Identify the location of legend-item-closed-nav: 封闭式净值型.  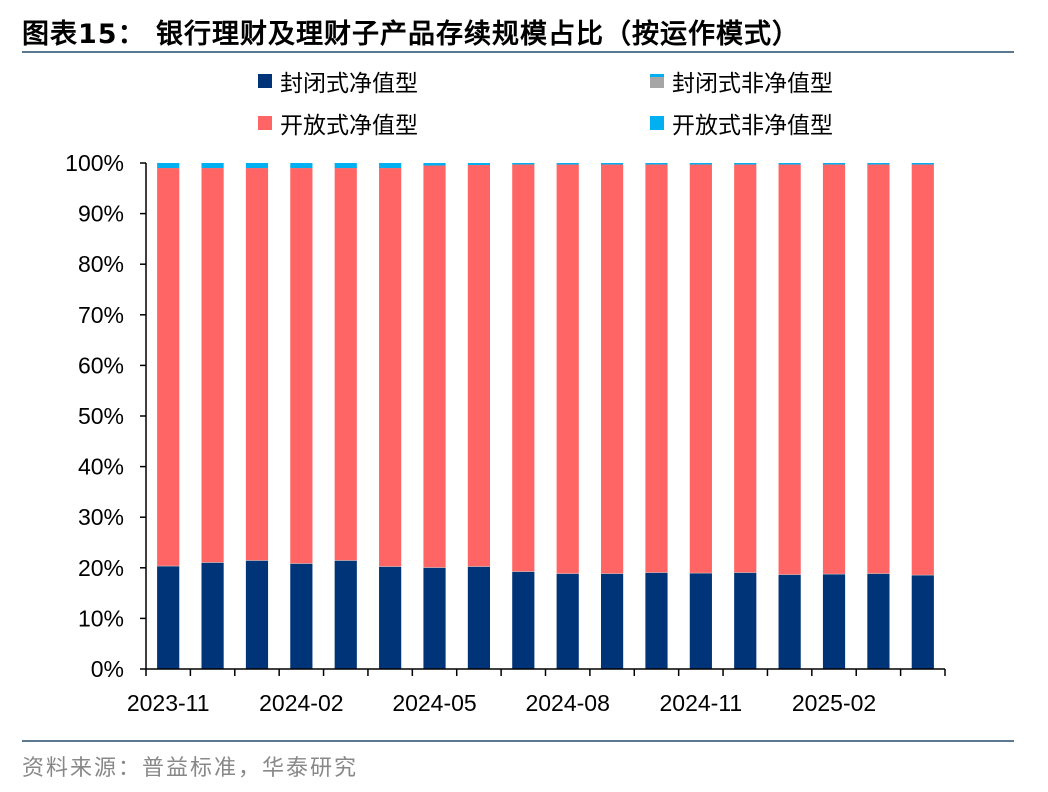
(338, 81).